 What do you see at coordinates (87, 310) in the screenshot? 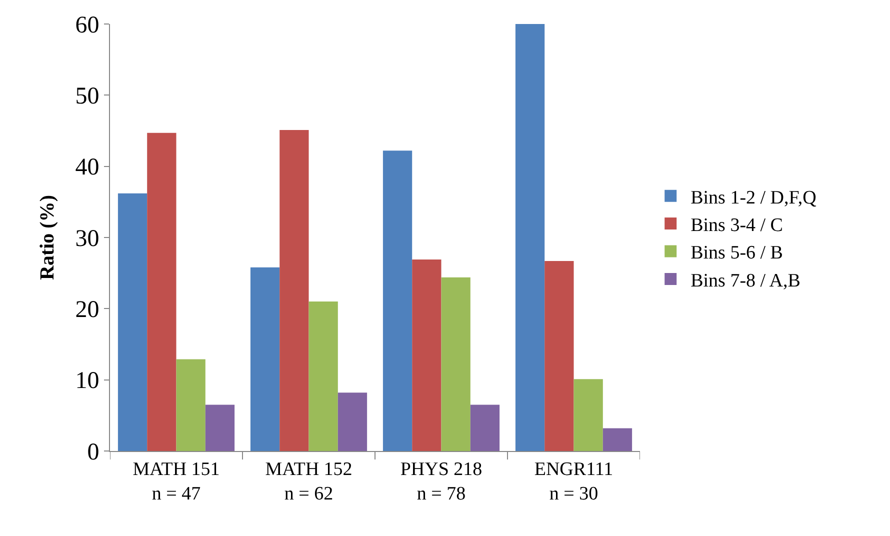
I see `y-tick-label: 20` at bounding box center [87, 310].